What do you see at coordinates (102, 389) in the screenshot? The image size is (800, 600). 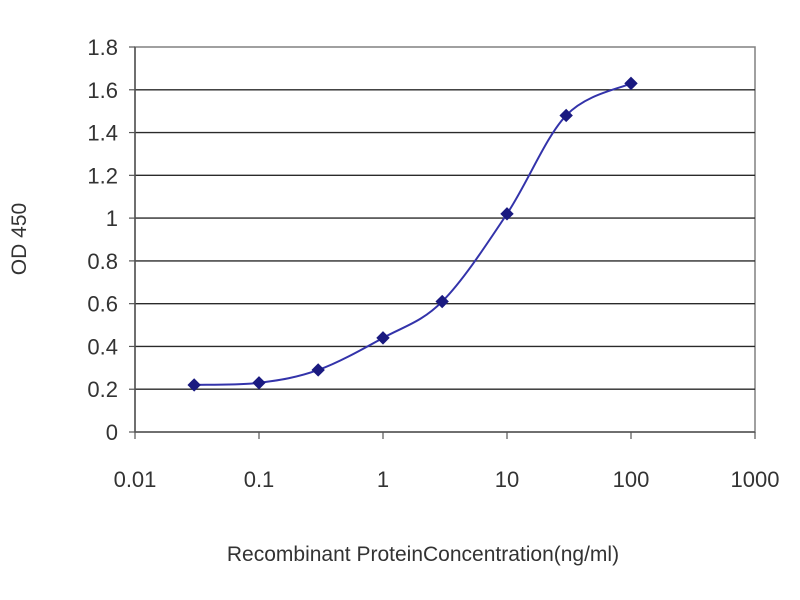 I see `y-tick-label: 0.2` at bounding box center [102, 389].